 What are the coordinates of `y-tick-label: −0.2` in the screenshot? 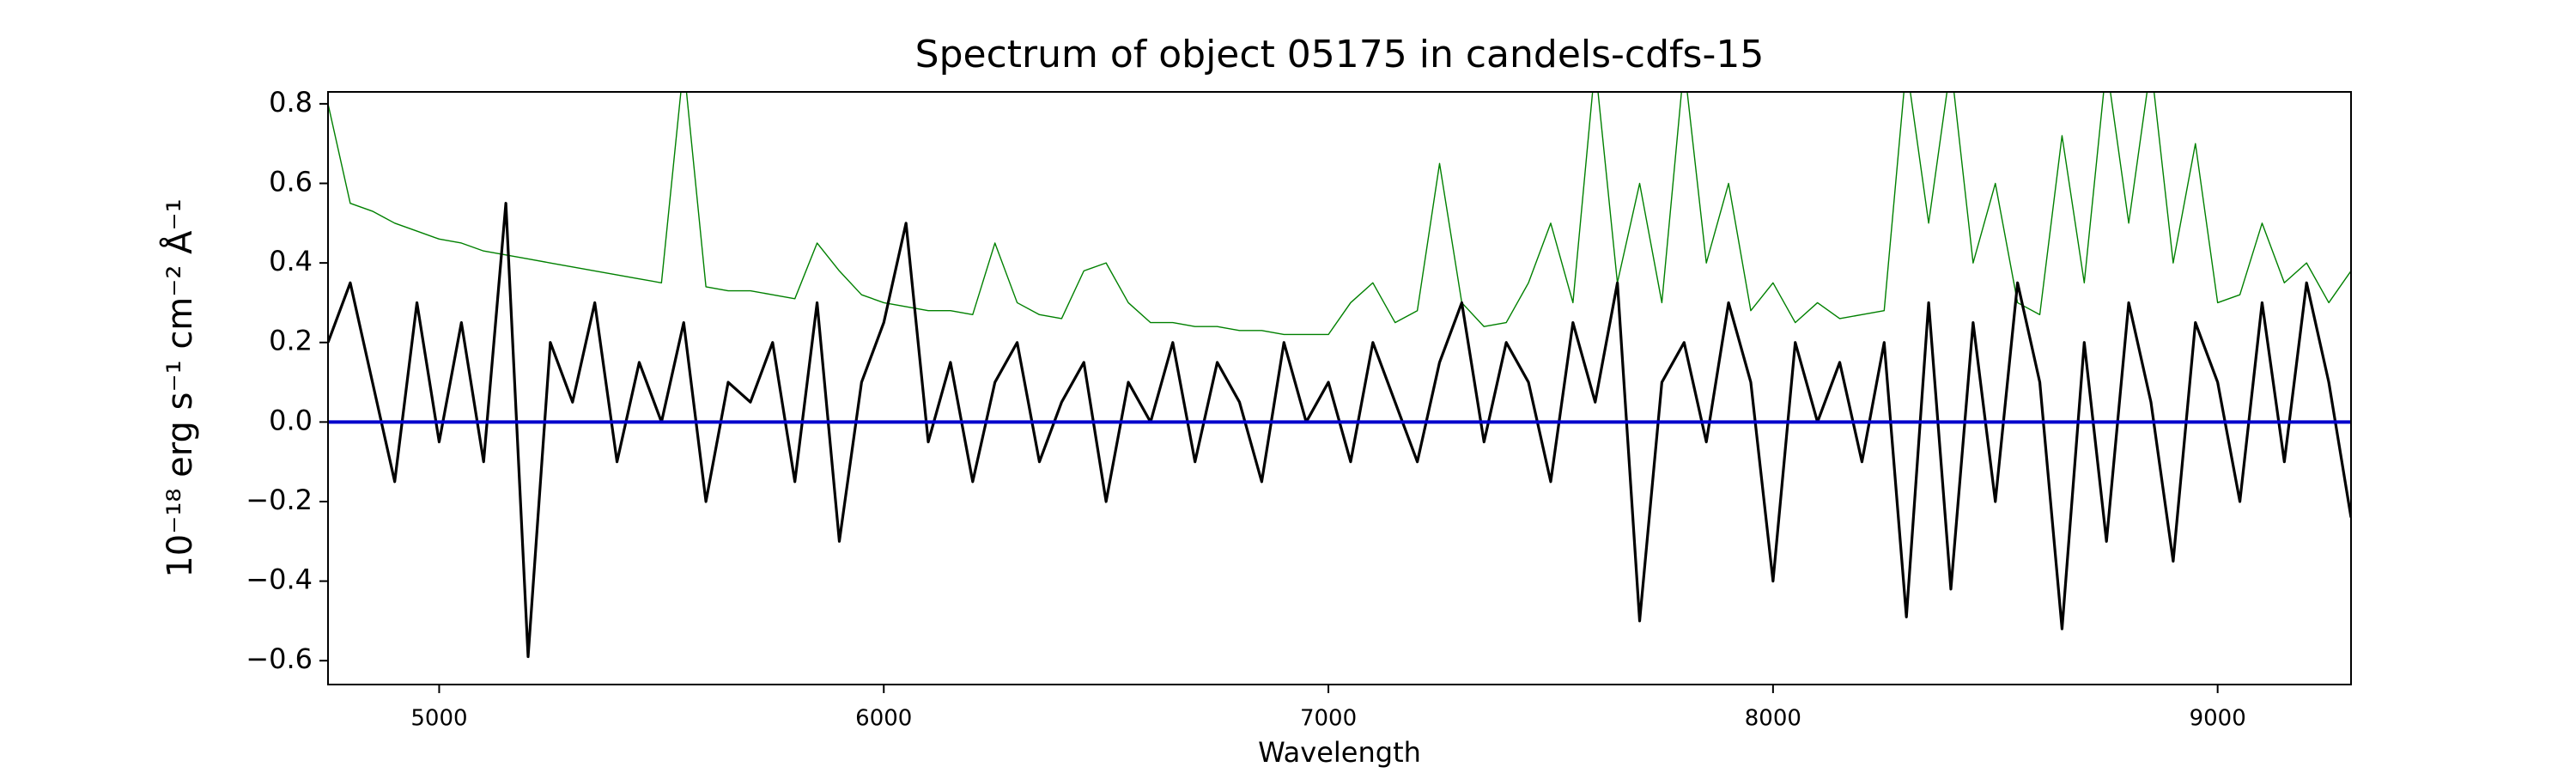 It's located at (280, 500).